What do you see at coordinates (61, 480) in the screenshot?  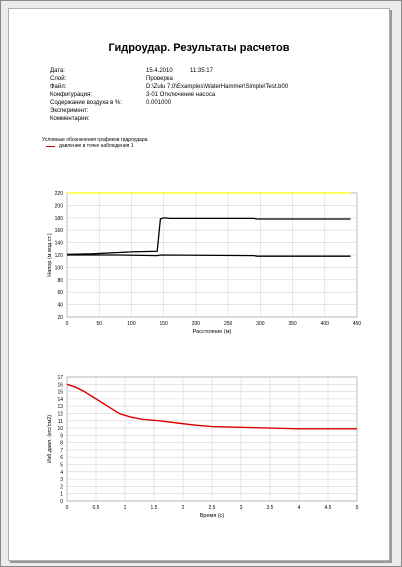 I see `y-tick-label: 3` at bounding box center [61, 480].